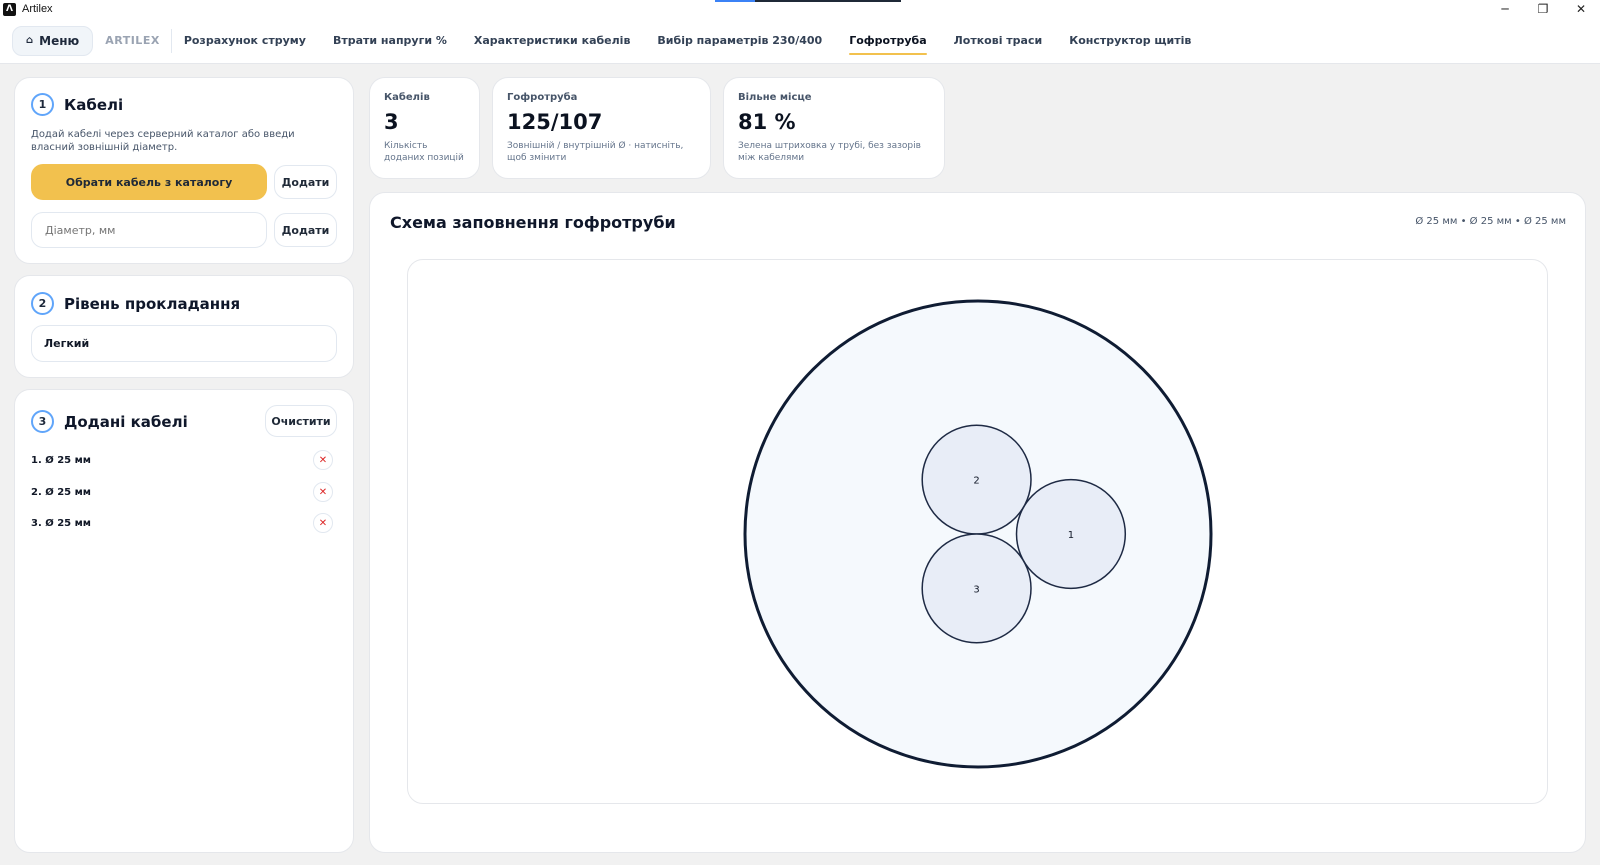  I want to click on remove-cable-2-icon: ✕, so click(323, 492).